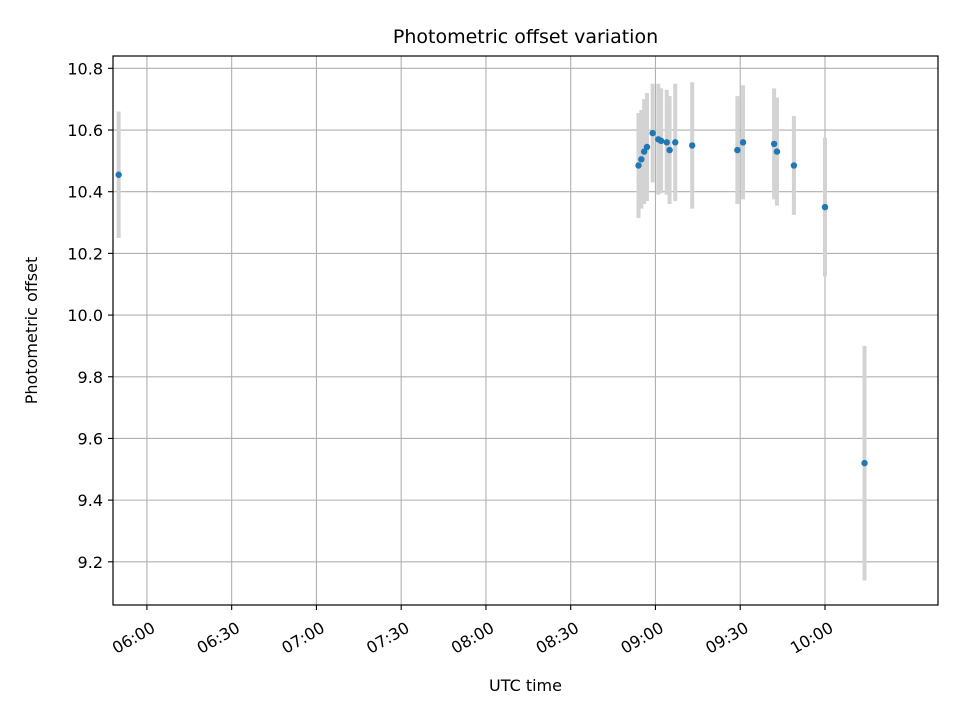 The width and height of the screenshot is (960, 720). Describe the element at coordinates (85, 68) in the screenshot. I see `y-tick-label: 10.8` at that location.